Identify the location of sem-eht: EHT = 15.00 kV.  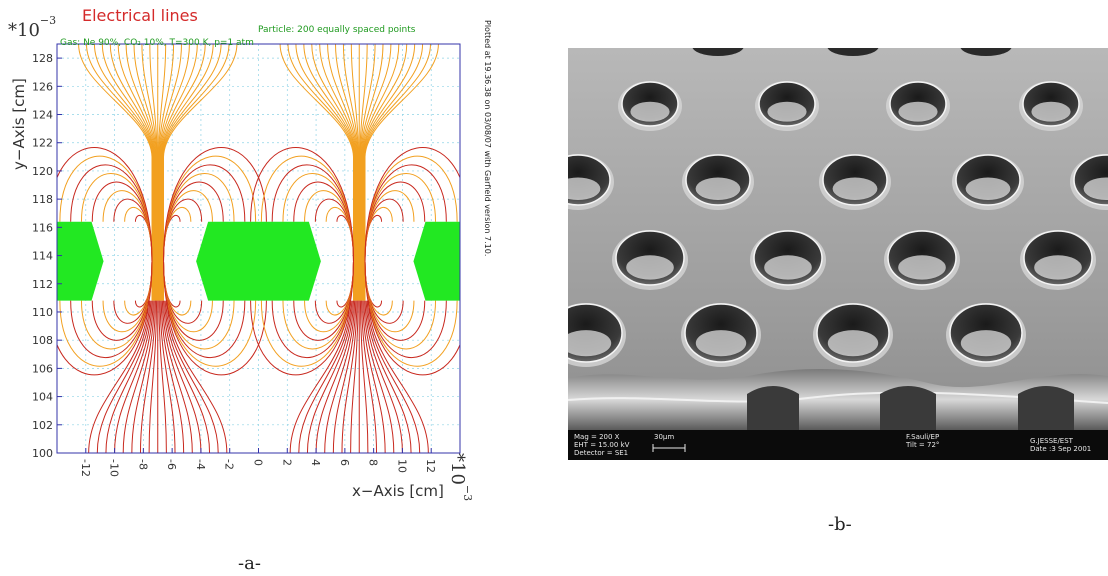
(601, 445).